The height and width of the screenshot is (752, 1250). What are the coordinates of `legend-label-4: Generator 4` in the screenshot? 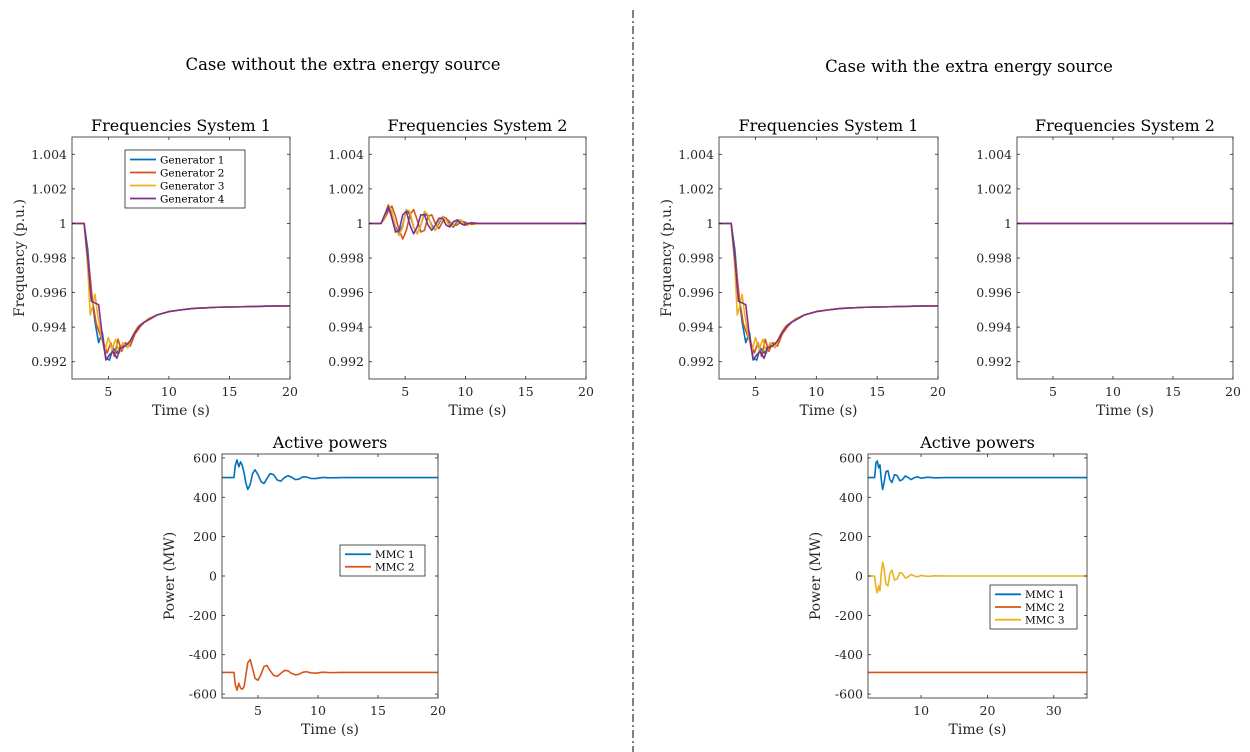 It's located at (192, 199).